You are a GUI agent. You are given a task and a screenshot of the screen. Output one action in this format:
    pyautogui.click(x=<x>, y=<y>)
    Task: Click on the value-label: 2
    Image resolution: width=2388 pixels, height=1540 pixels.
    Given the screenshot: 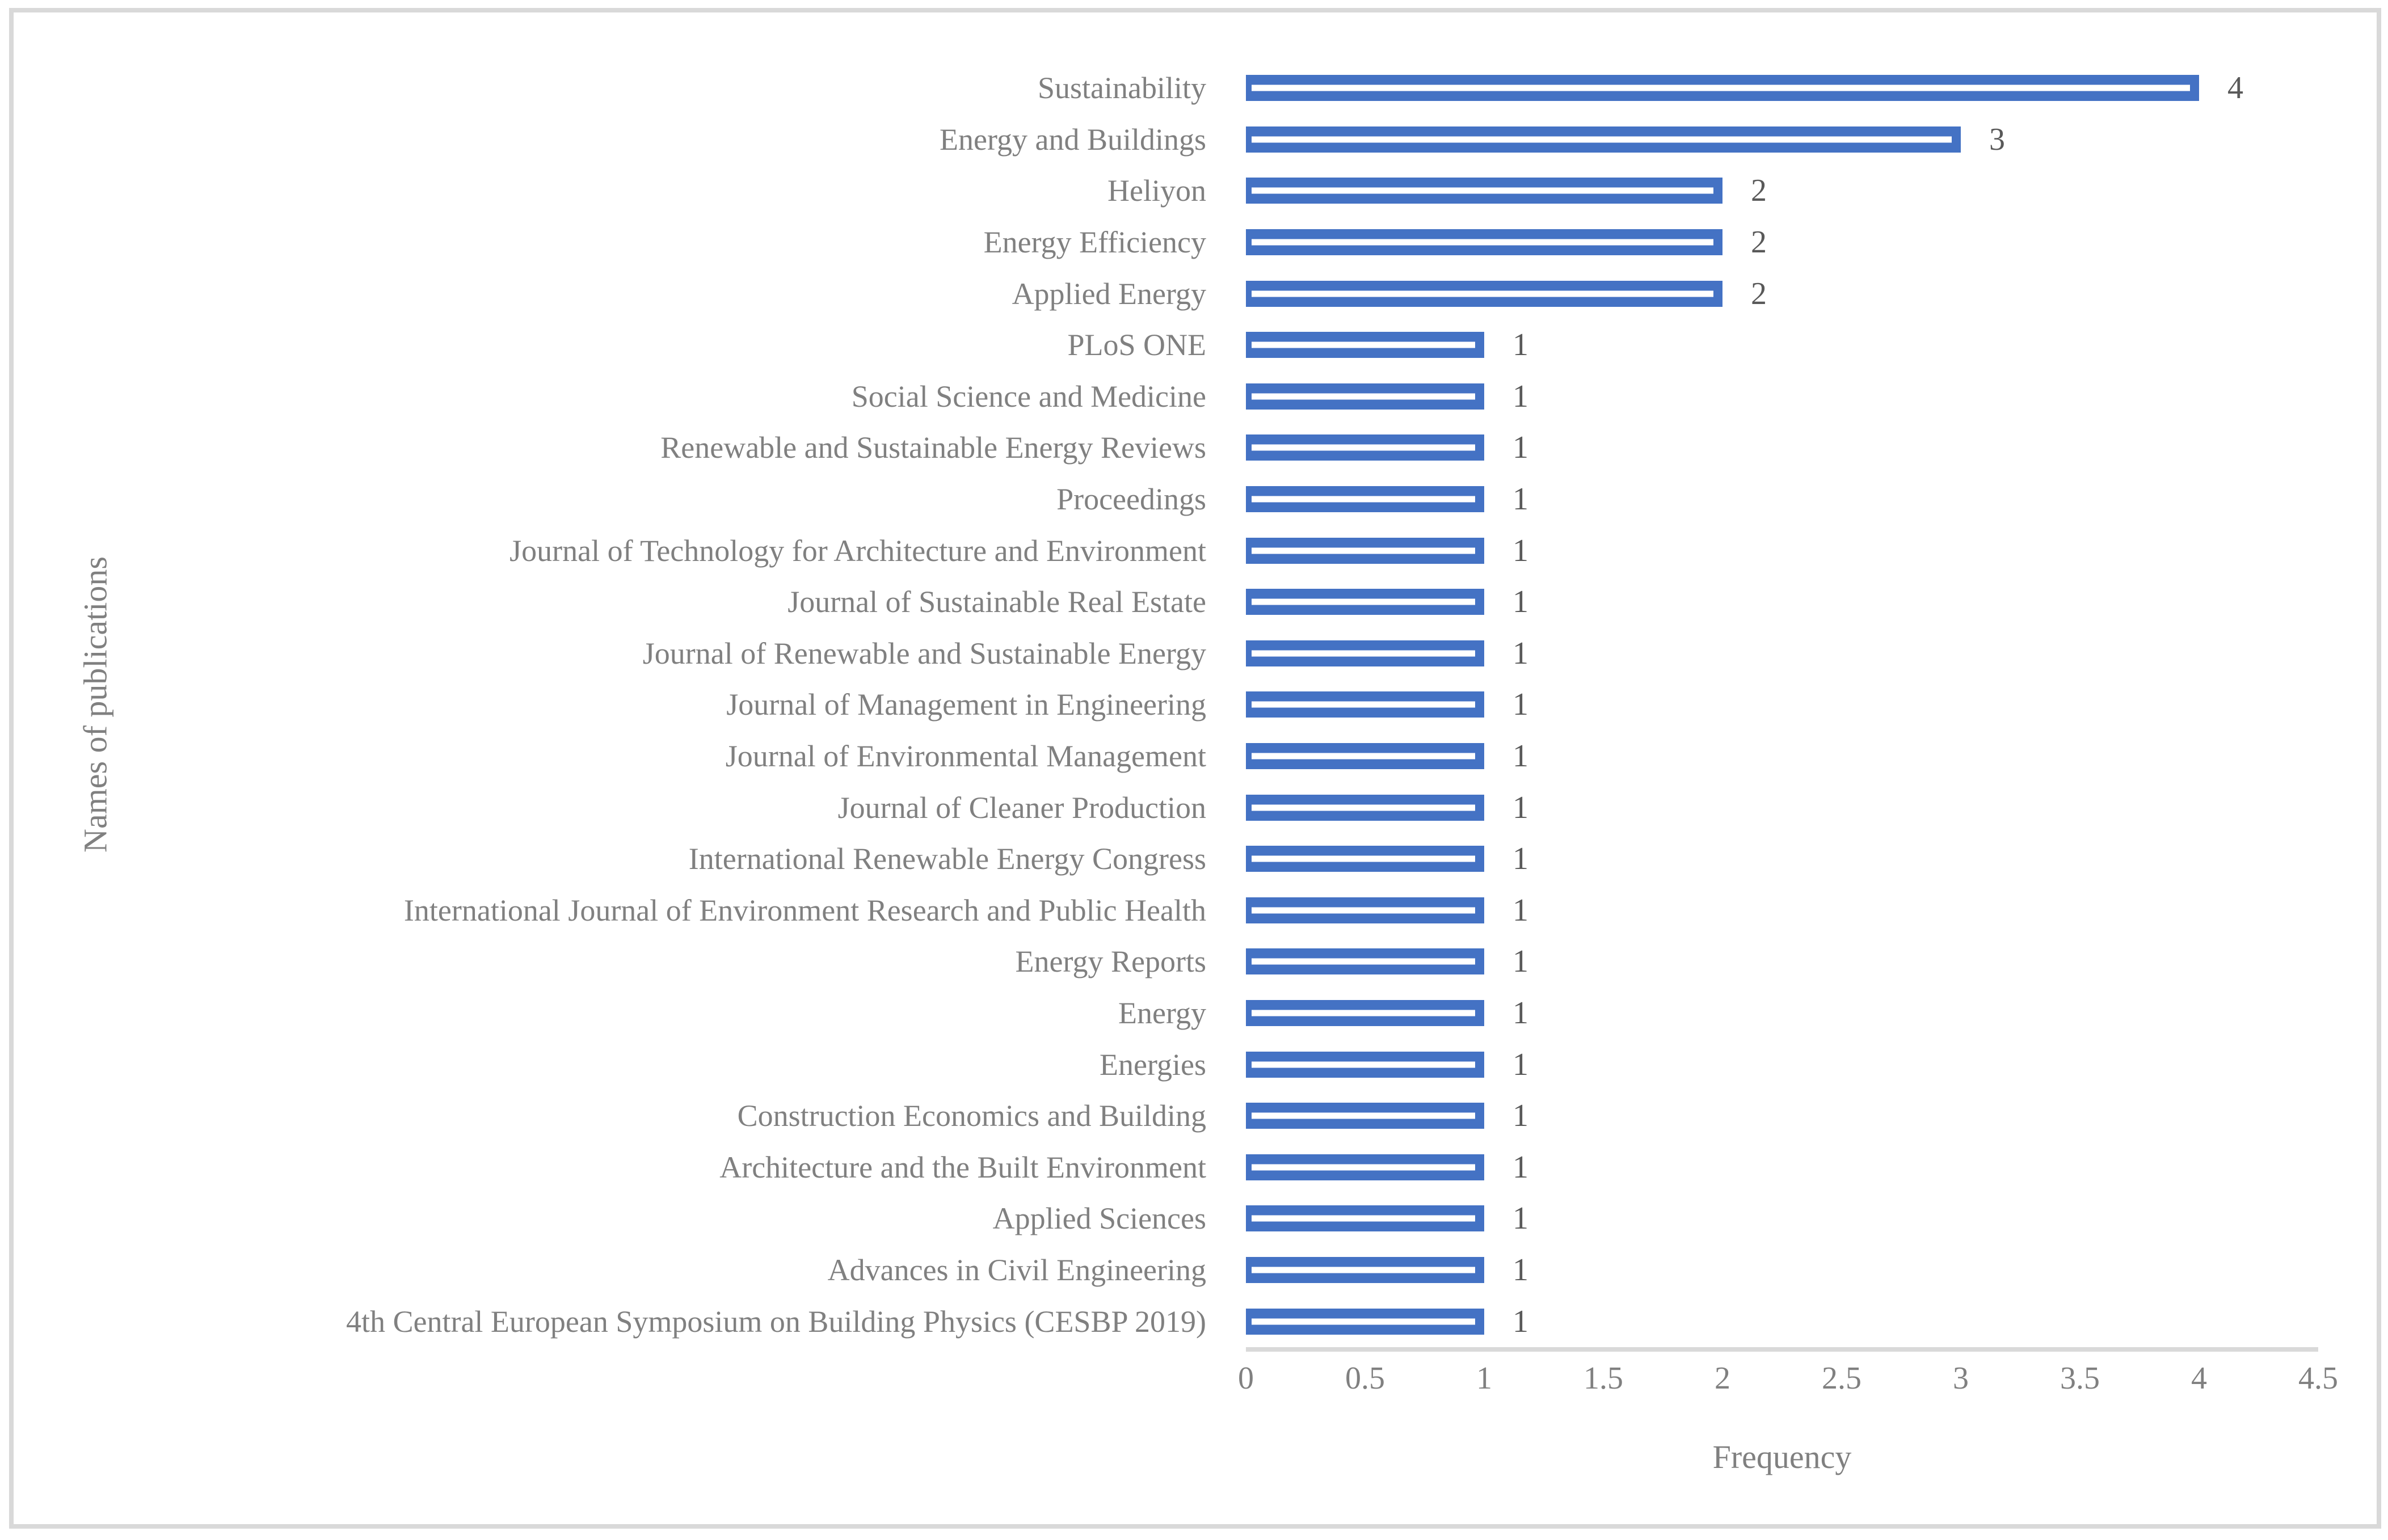 What is the action you would take?
    pyautogui.click(x=1759, y=293)
    